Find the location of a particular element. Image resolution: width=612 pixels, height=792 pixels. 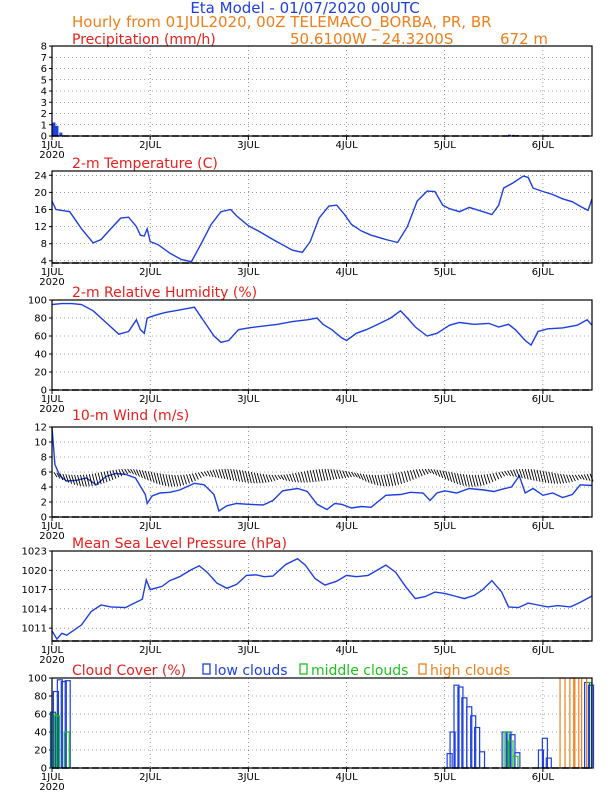

pressure-frame is located at coordinates (322, 596).